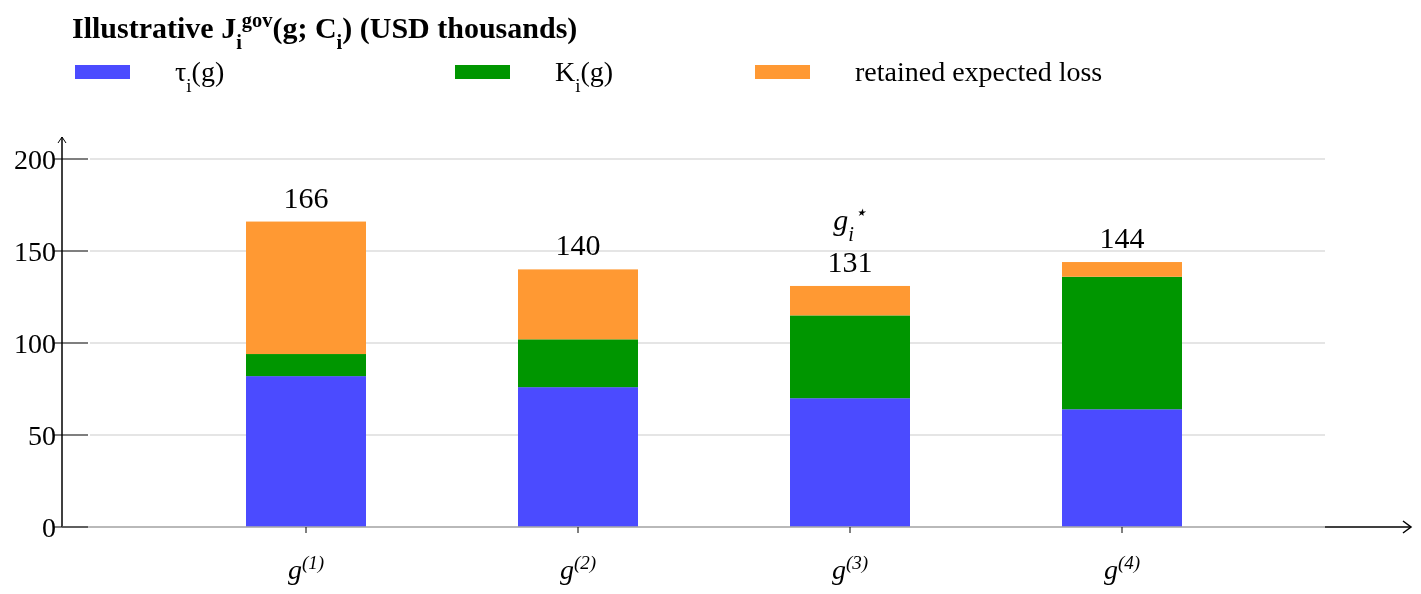 The height and width of the screenshot is (594, 1421). I want to click on total-label: 144, so click(1122, 238).